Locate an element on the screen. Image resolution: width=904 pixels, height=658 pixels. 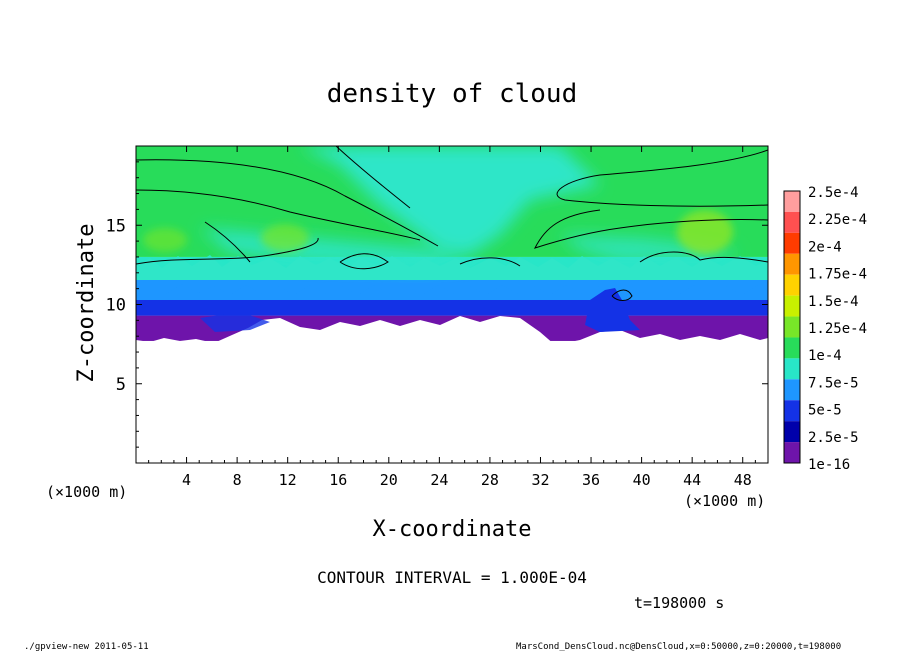
colorbar-label: 2.25e-4 is located at coordinates (837, 220).